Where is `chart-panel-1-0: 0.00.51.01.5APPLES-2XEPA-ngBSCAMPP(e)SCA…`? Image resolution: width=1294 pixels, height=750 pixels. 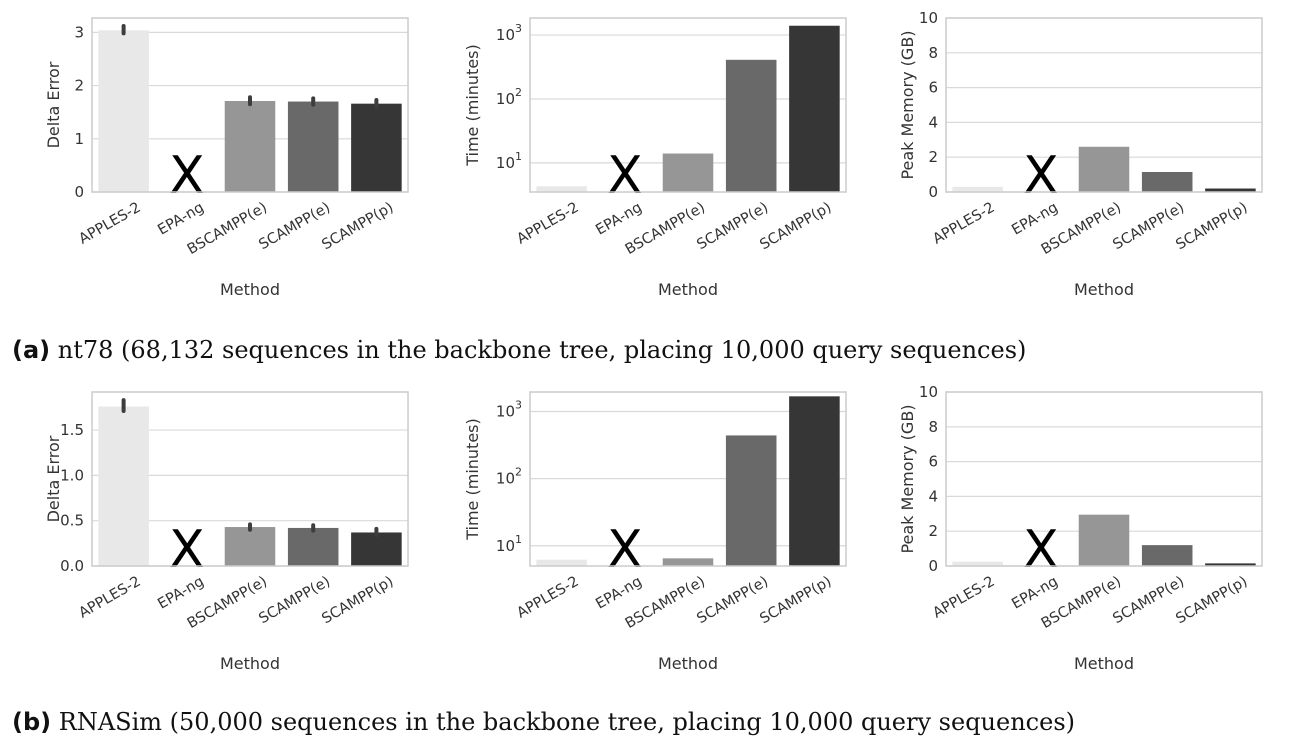 chart-panel-1-0: 0.00.51.01.5APPLES-2XEPA-ngBSCAMPP(e)SCA… is located at coordinates (226, 532).